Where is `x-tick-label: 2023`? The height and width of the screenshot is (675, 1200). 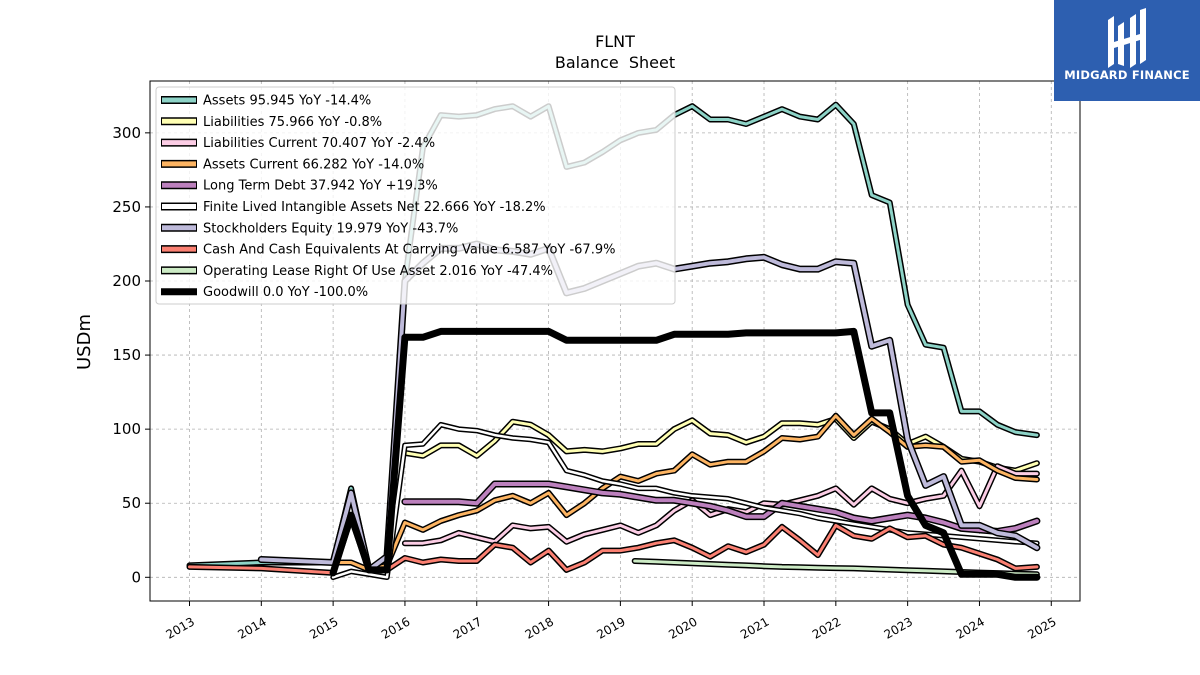
x-tick-label: 2023 is located at coordinates (898, 627).